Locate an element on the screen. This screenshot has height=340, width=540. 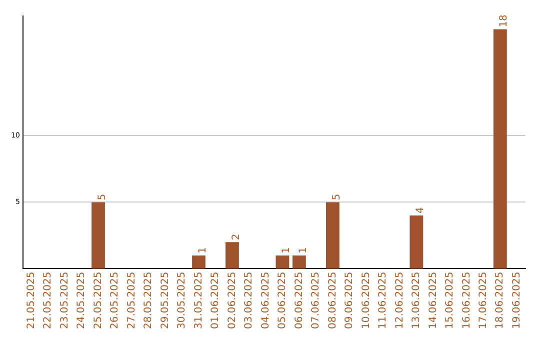
x-tick-label: 17.06.2025 is located at coordinates (484, 301).